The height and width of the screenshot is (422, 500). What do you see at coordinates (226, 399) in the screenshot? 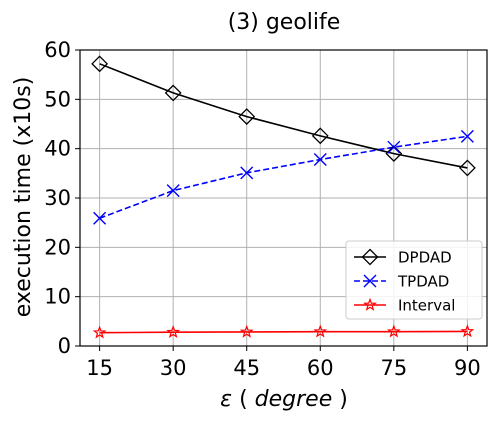
I see `x-axis-label-symbol: ε` at bounding box center [226, 399].